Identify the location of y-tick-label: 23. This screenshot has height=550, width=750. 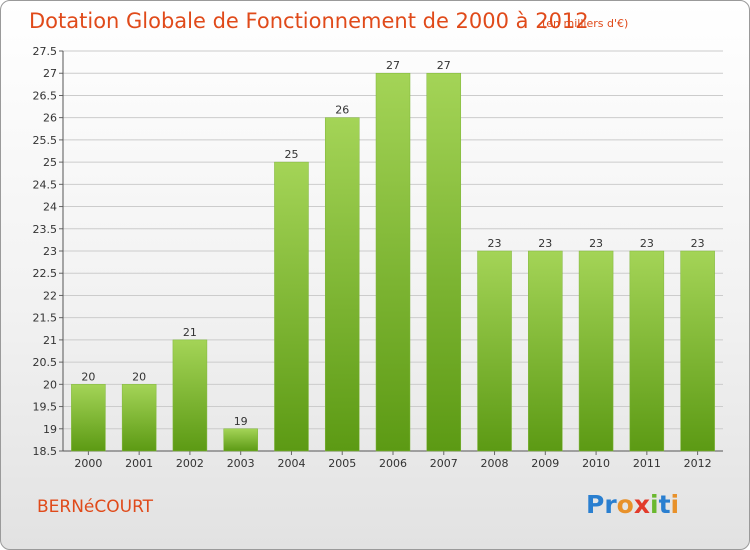
(50, 251).